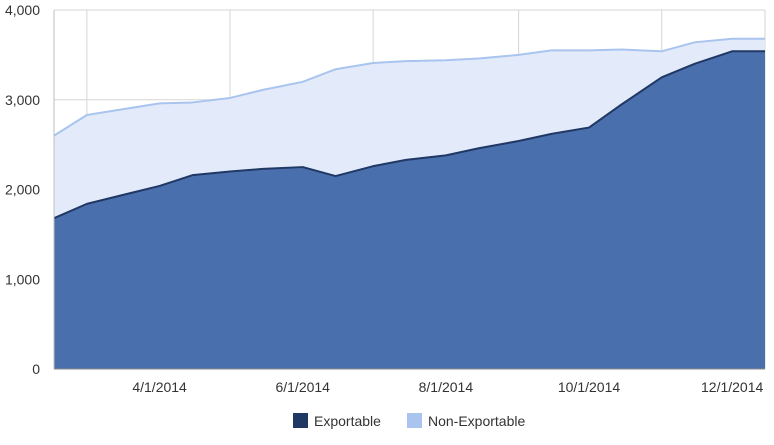  I want to click on legend: Exportable Non-Exportable, so click(409, 421).